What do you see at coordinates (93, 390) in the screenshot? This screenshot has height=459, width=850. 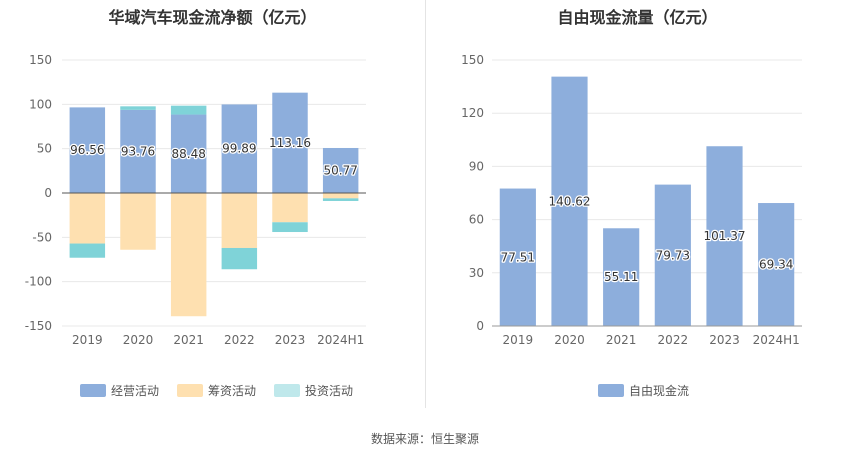 I see `legend-swatch-operating` at bounding box center [93, 390].